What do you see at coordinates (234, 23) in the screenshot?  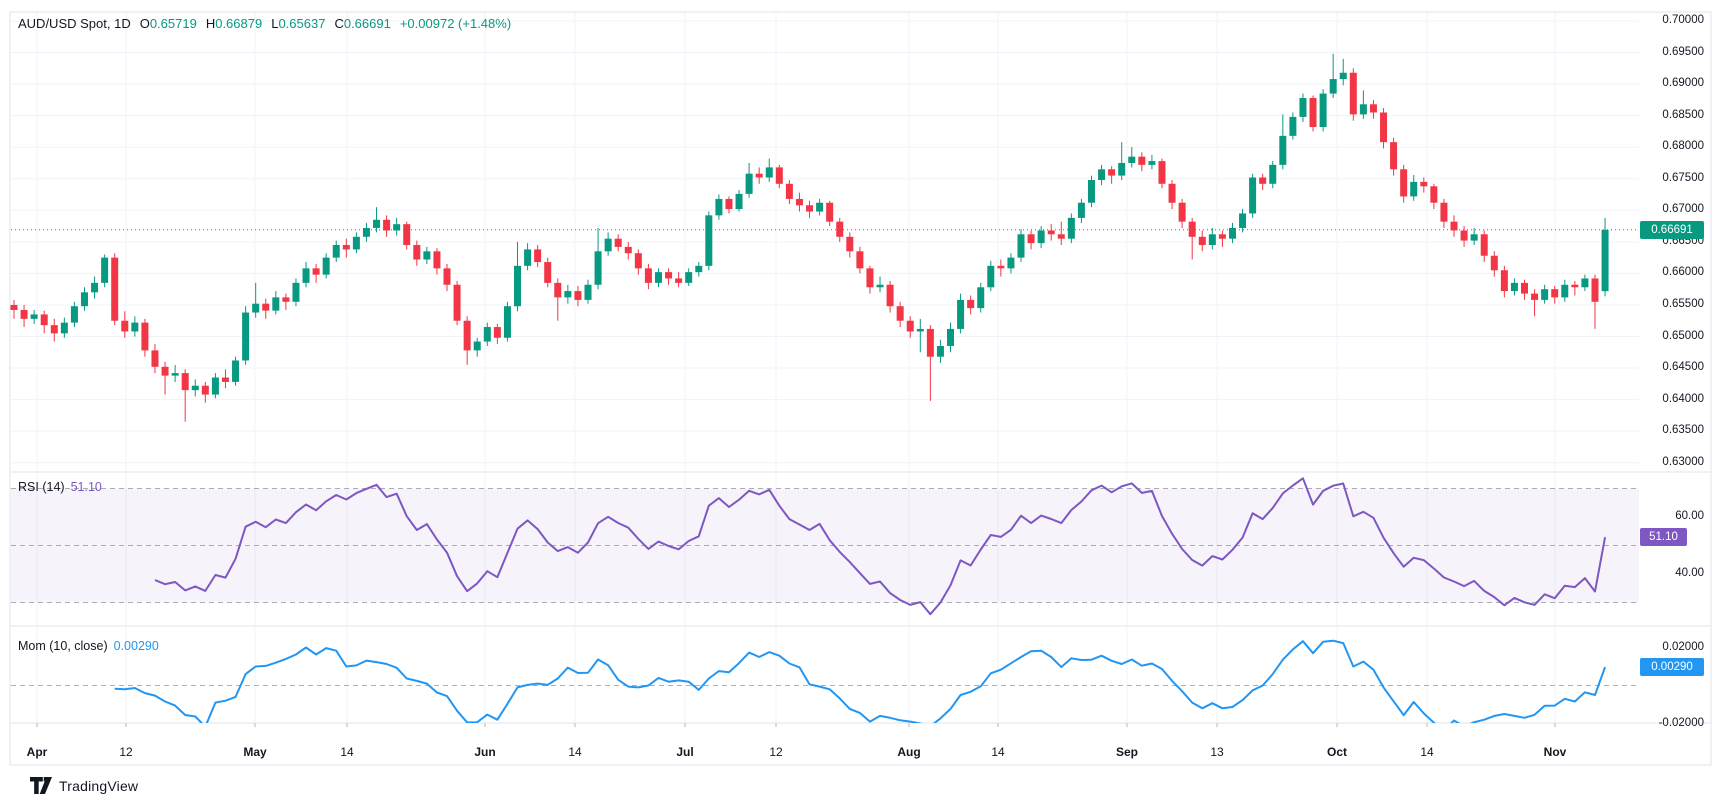 I see `ohlc-high: H0.66879` at bounding box center [234, 23].